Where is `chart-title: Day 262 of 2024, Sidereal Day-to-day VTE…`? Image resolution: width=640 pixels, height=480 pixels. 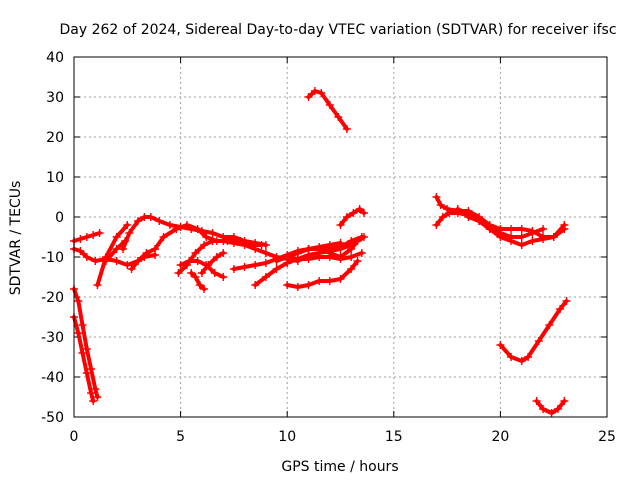 chart-title: Day 262 of 2024, Sidereal Day-to-day VTE… is located at coordinates (337, 30).